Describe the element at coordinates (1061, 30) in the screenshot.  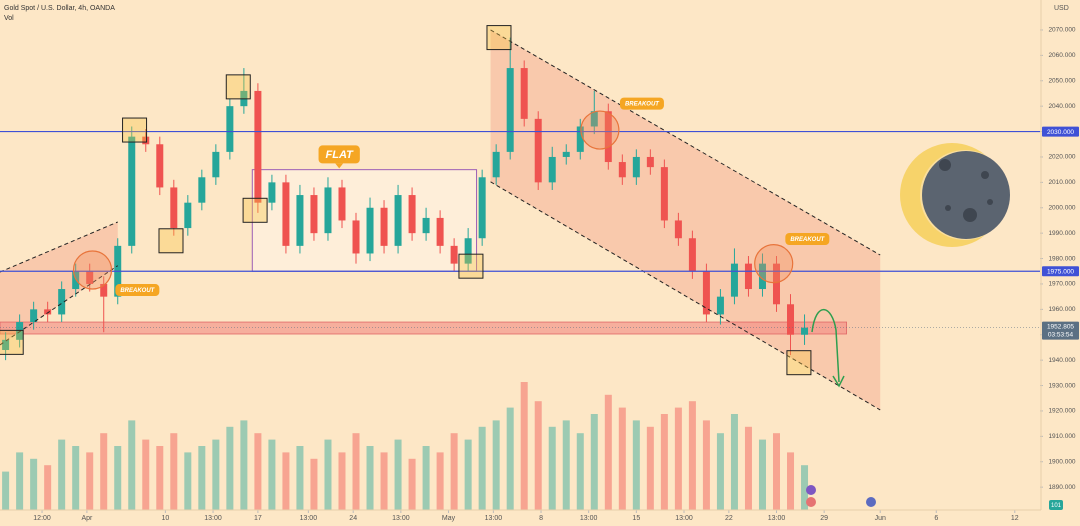
I see `y-tick-label: 2070.000` at that location.